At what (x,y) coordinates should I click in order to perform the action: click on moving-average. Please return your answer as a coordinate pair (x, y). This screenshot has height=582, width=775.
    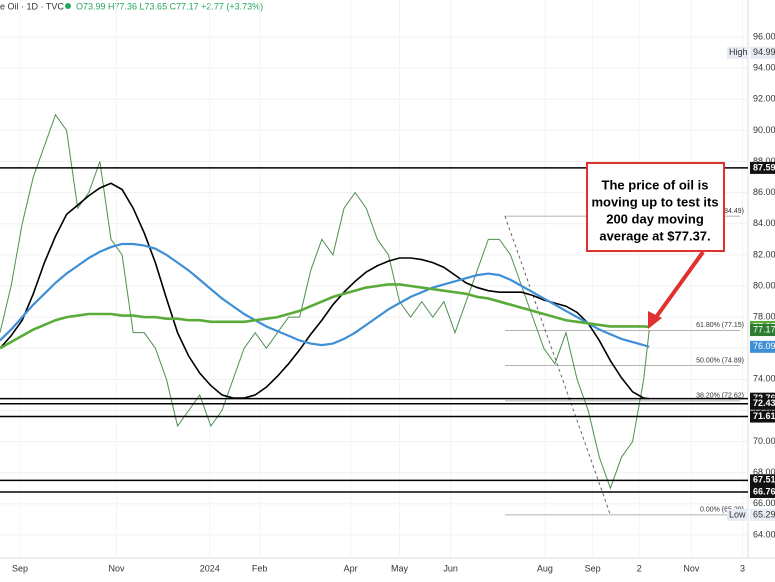
    Looking at the image, I should click on (325, 316).